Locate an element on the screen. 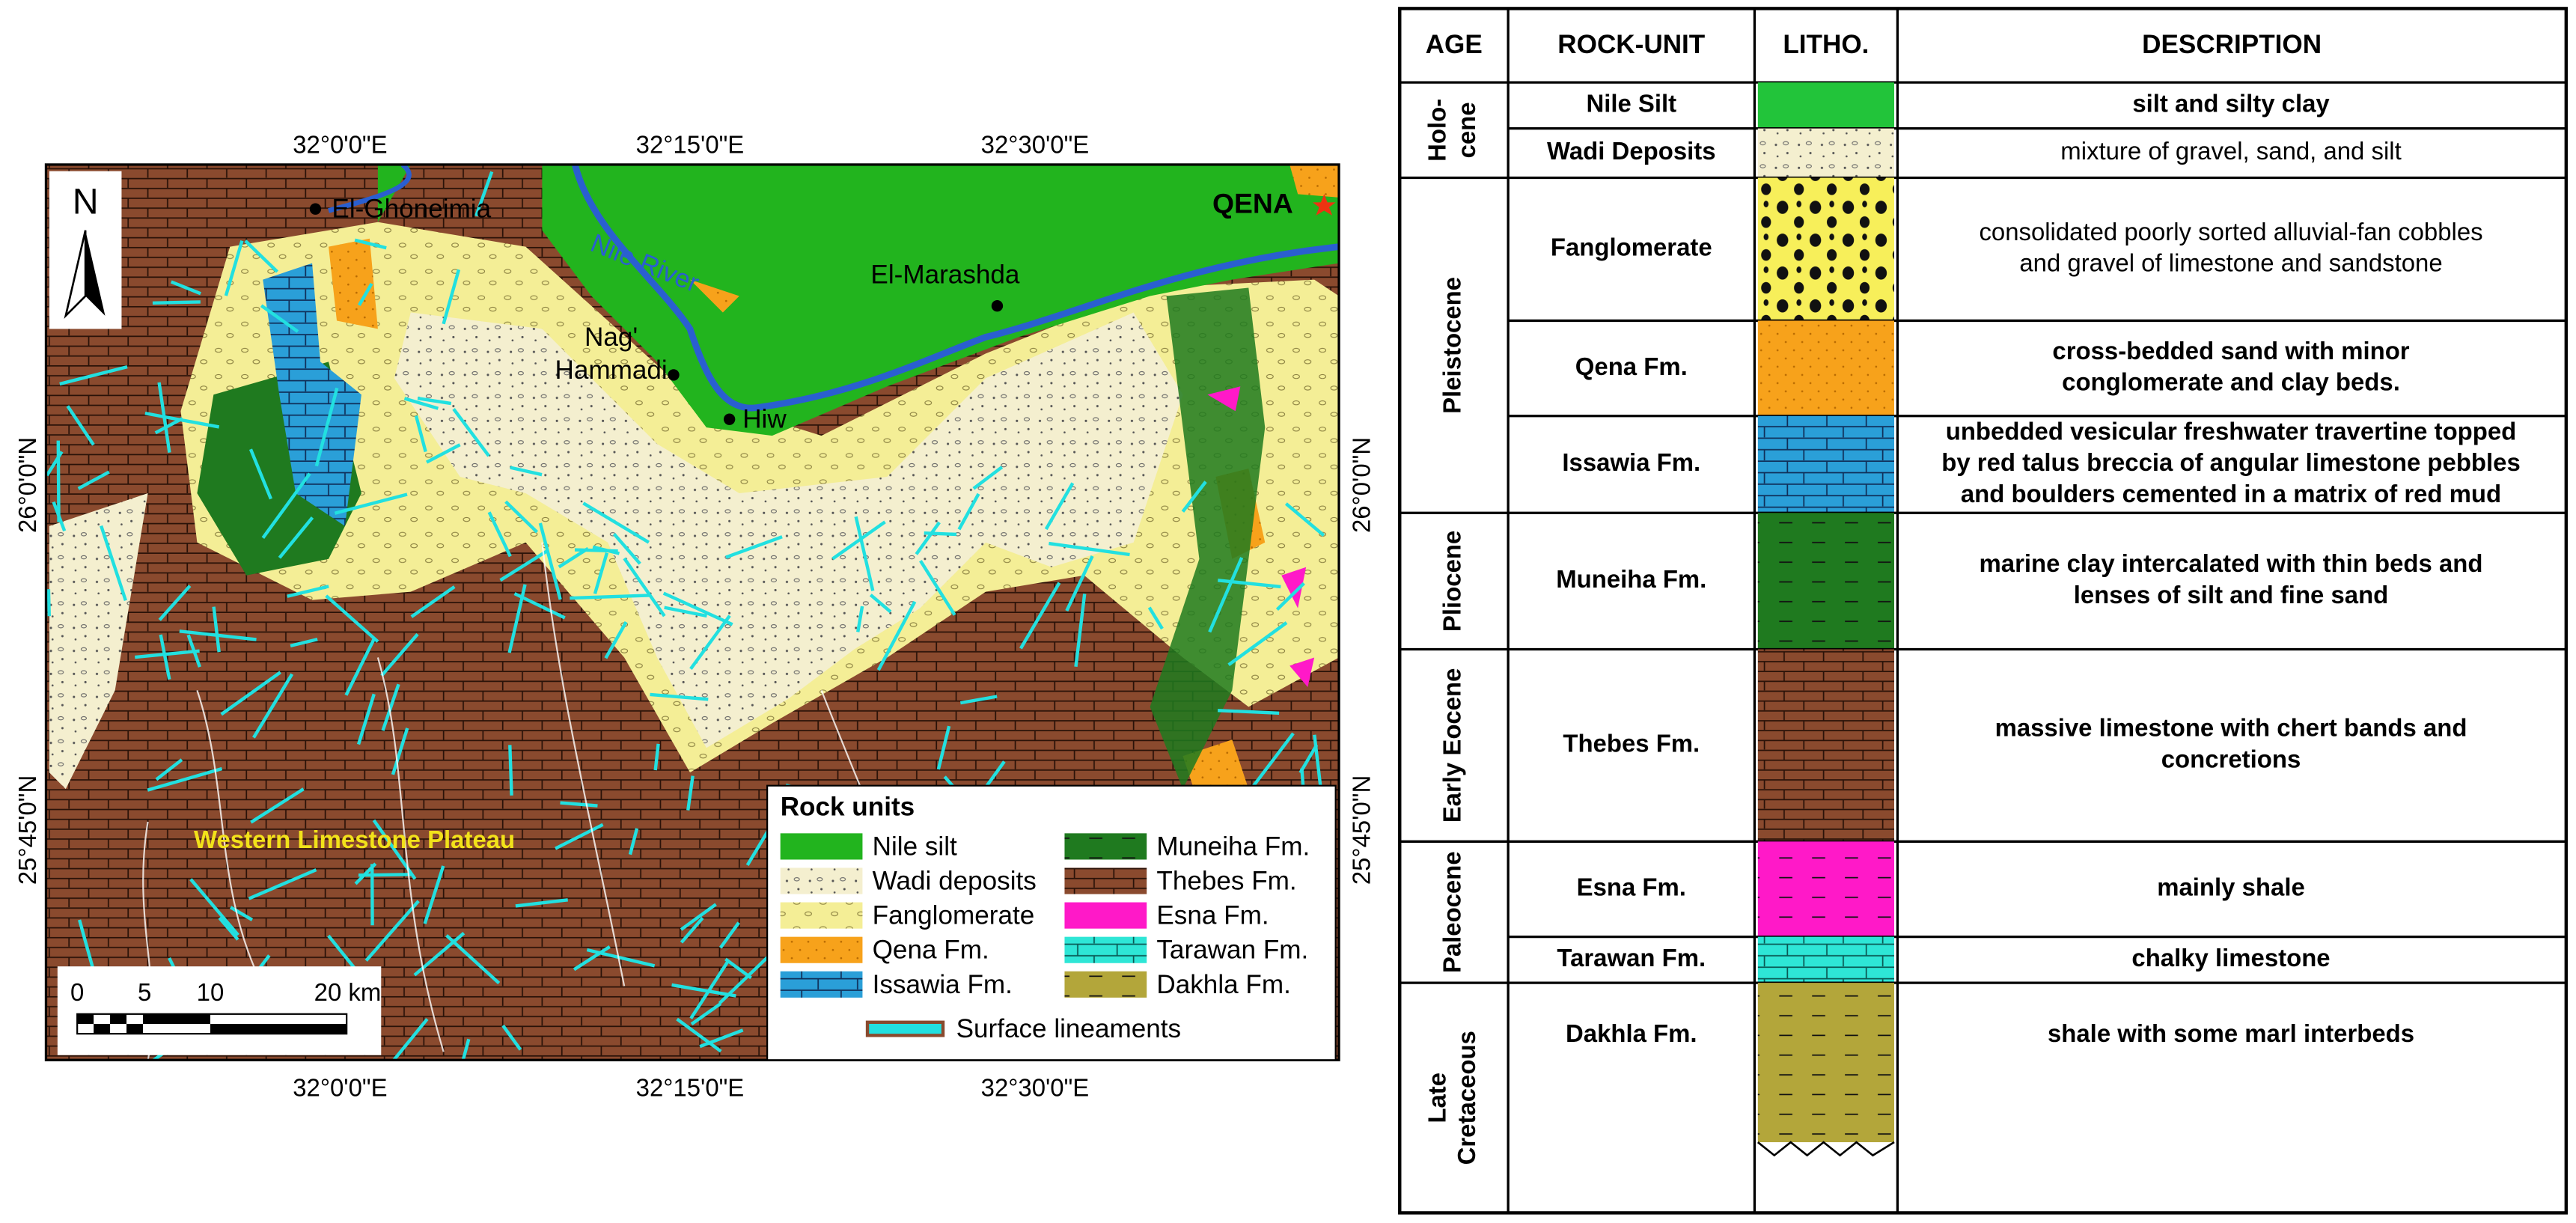 The height and width of the screenshot is (1223, 2576). left-tick-label: 26°0'0"N is located at coordinates (27, 485).